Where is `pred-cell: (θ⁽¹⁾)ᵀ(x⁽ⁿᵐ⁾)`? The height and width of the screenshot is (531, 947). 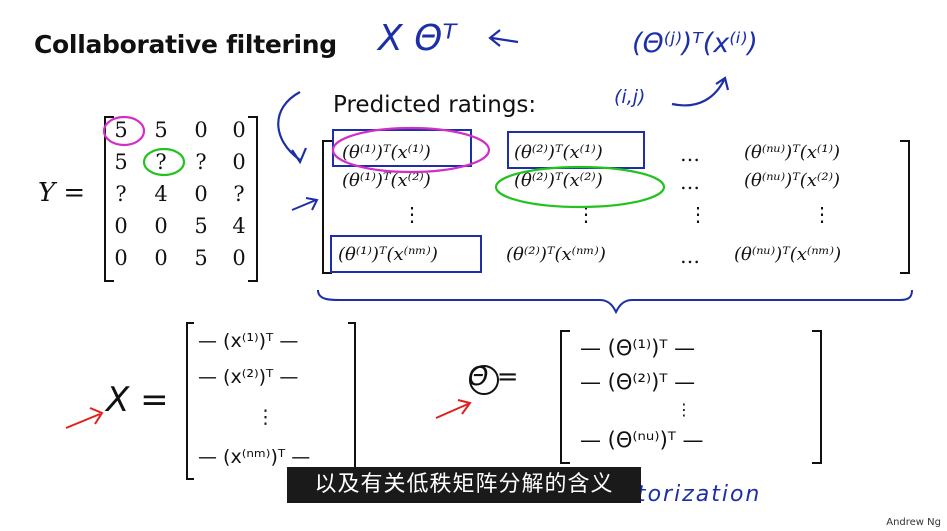 pred-cell: (θ⁽¹⁾)ᵀ(x⁽ⁿᵐ⁾) is located at coordinates (388, 254).